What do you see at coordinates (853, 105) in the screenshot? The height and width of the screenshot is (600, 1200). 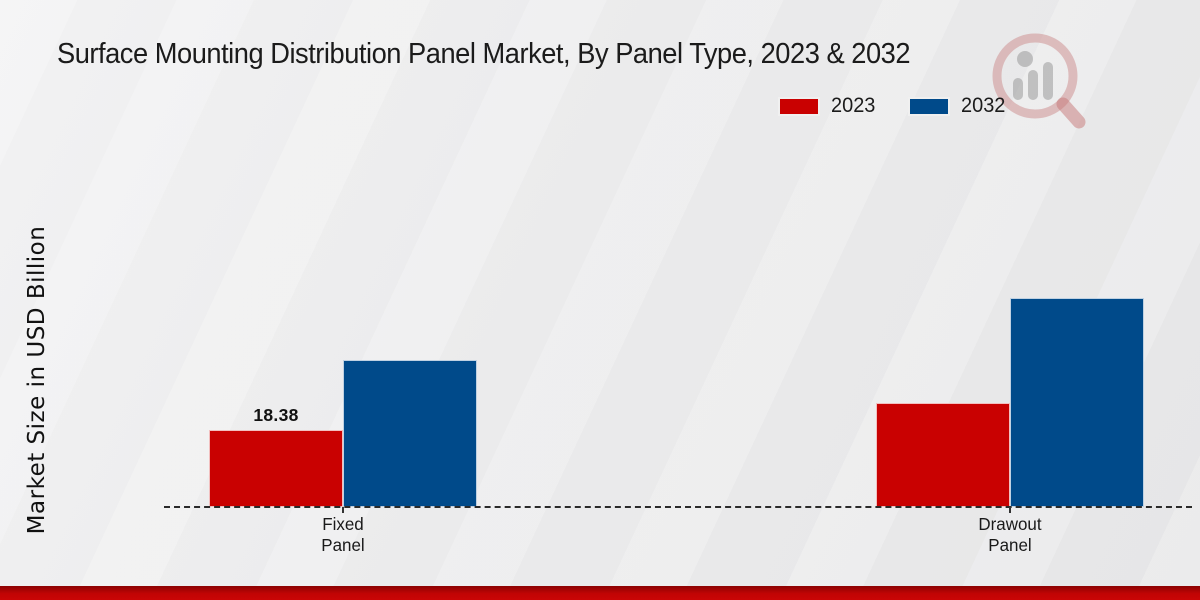 I see `legend-label-2023: 2023` at bounding box center [853, 105].